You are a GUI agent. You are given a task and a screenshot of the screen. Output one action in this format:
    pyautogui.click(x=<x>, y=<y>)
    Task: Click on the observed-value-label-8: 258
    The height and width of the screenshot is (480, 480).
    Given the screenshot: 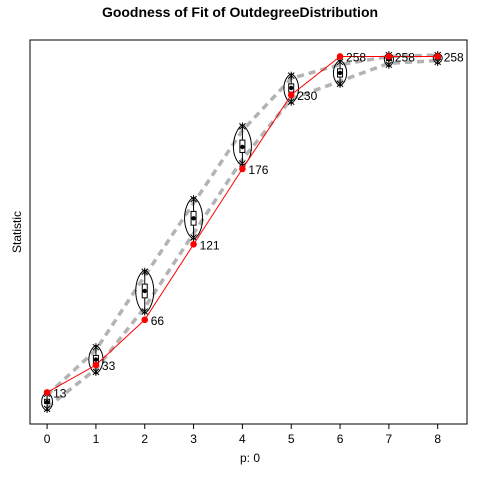 What is the action you would take?
    pyautogui.click(x=454, y=57)
    